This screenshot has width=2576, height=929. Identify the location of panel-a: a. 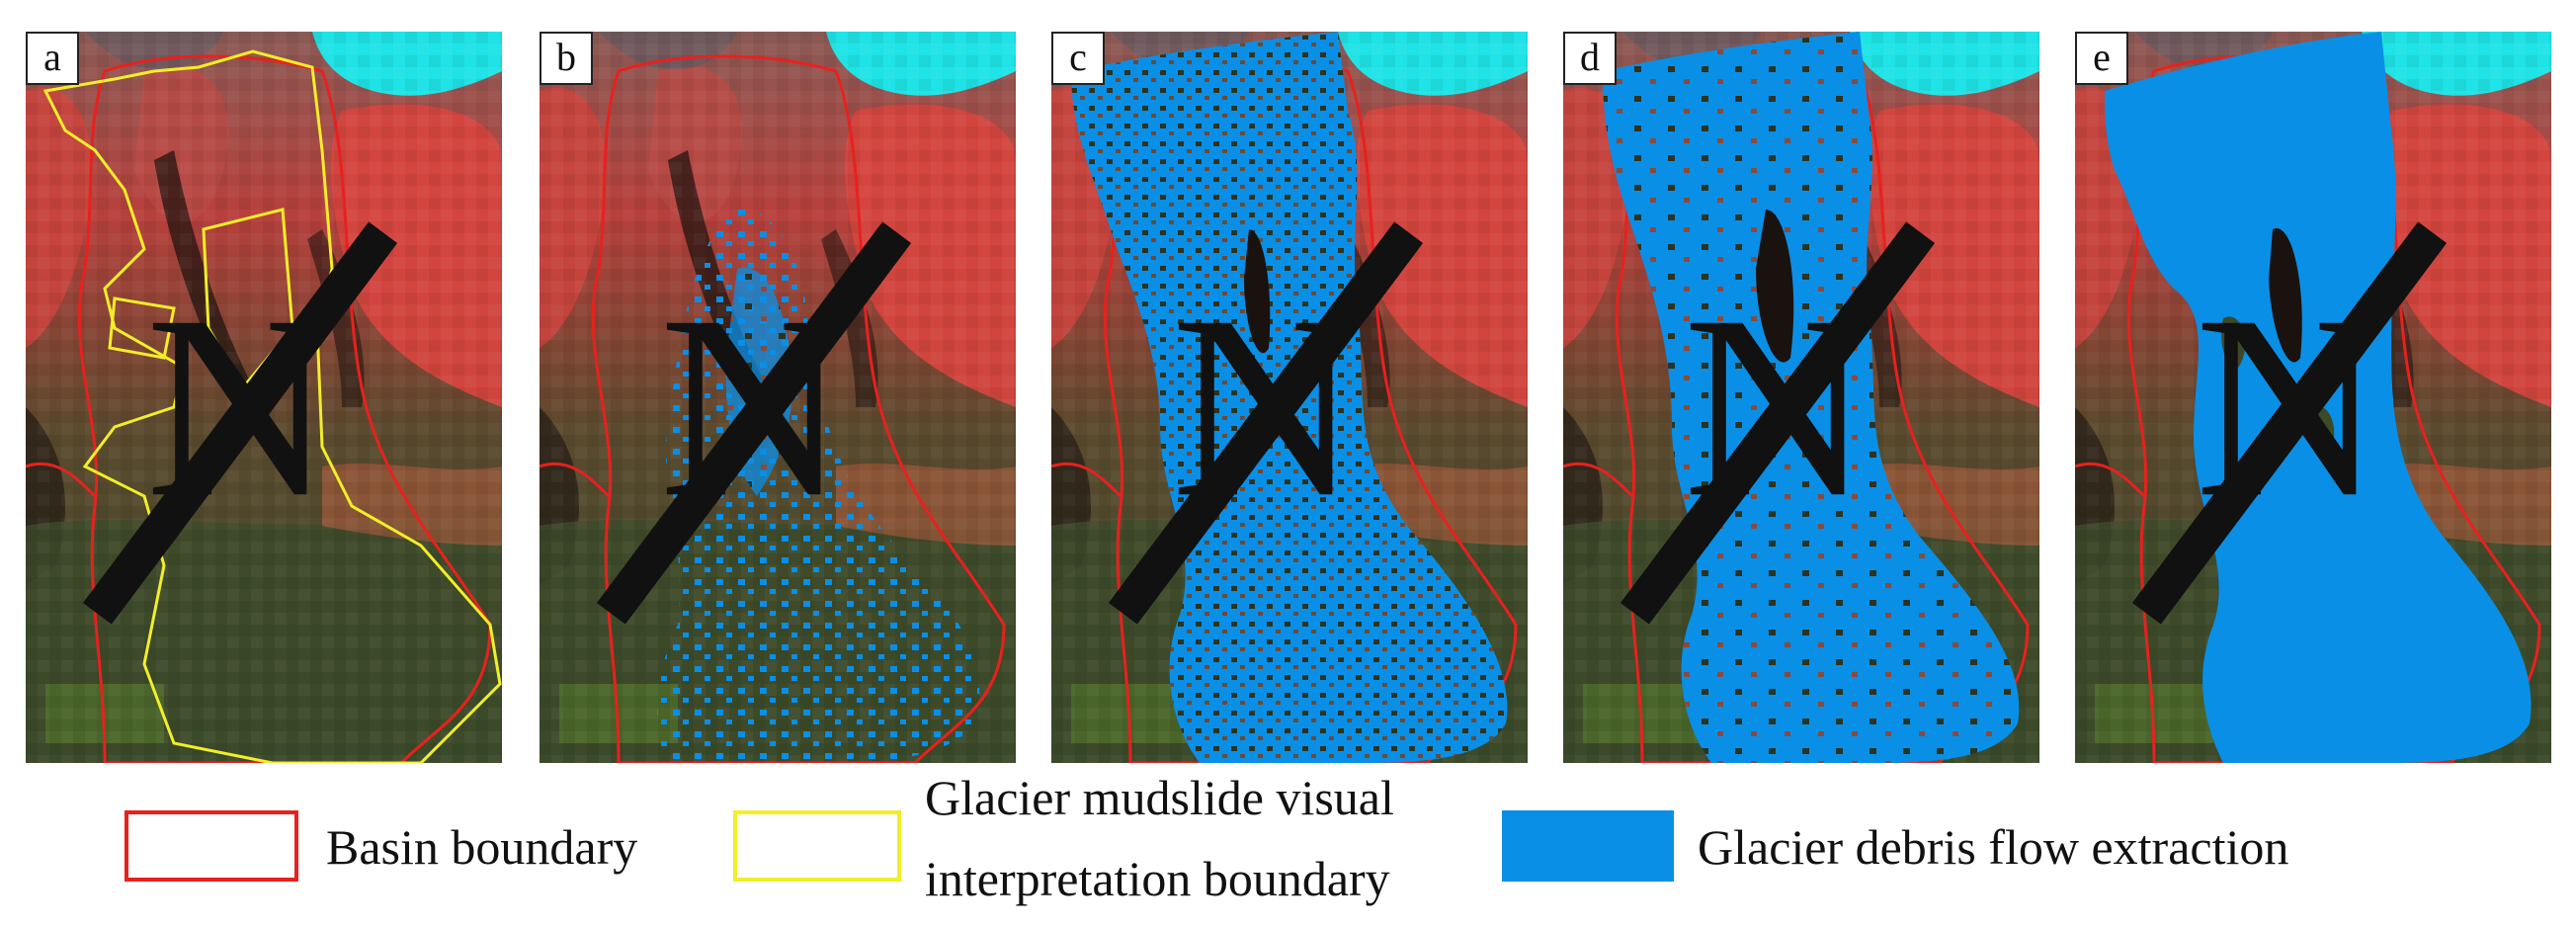
(264, 397).